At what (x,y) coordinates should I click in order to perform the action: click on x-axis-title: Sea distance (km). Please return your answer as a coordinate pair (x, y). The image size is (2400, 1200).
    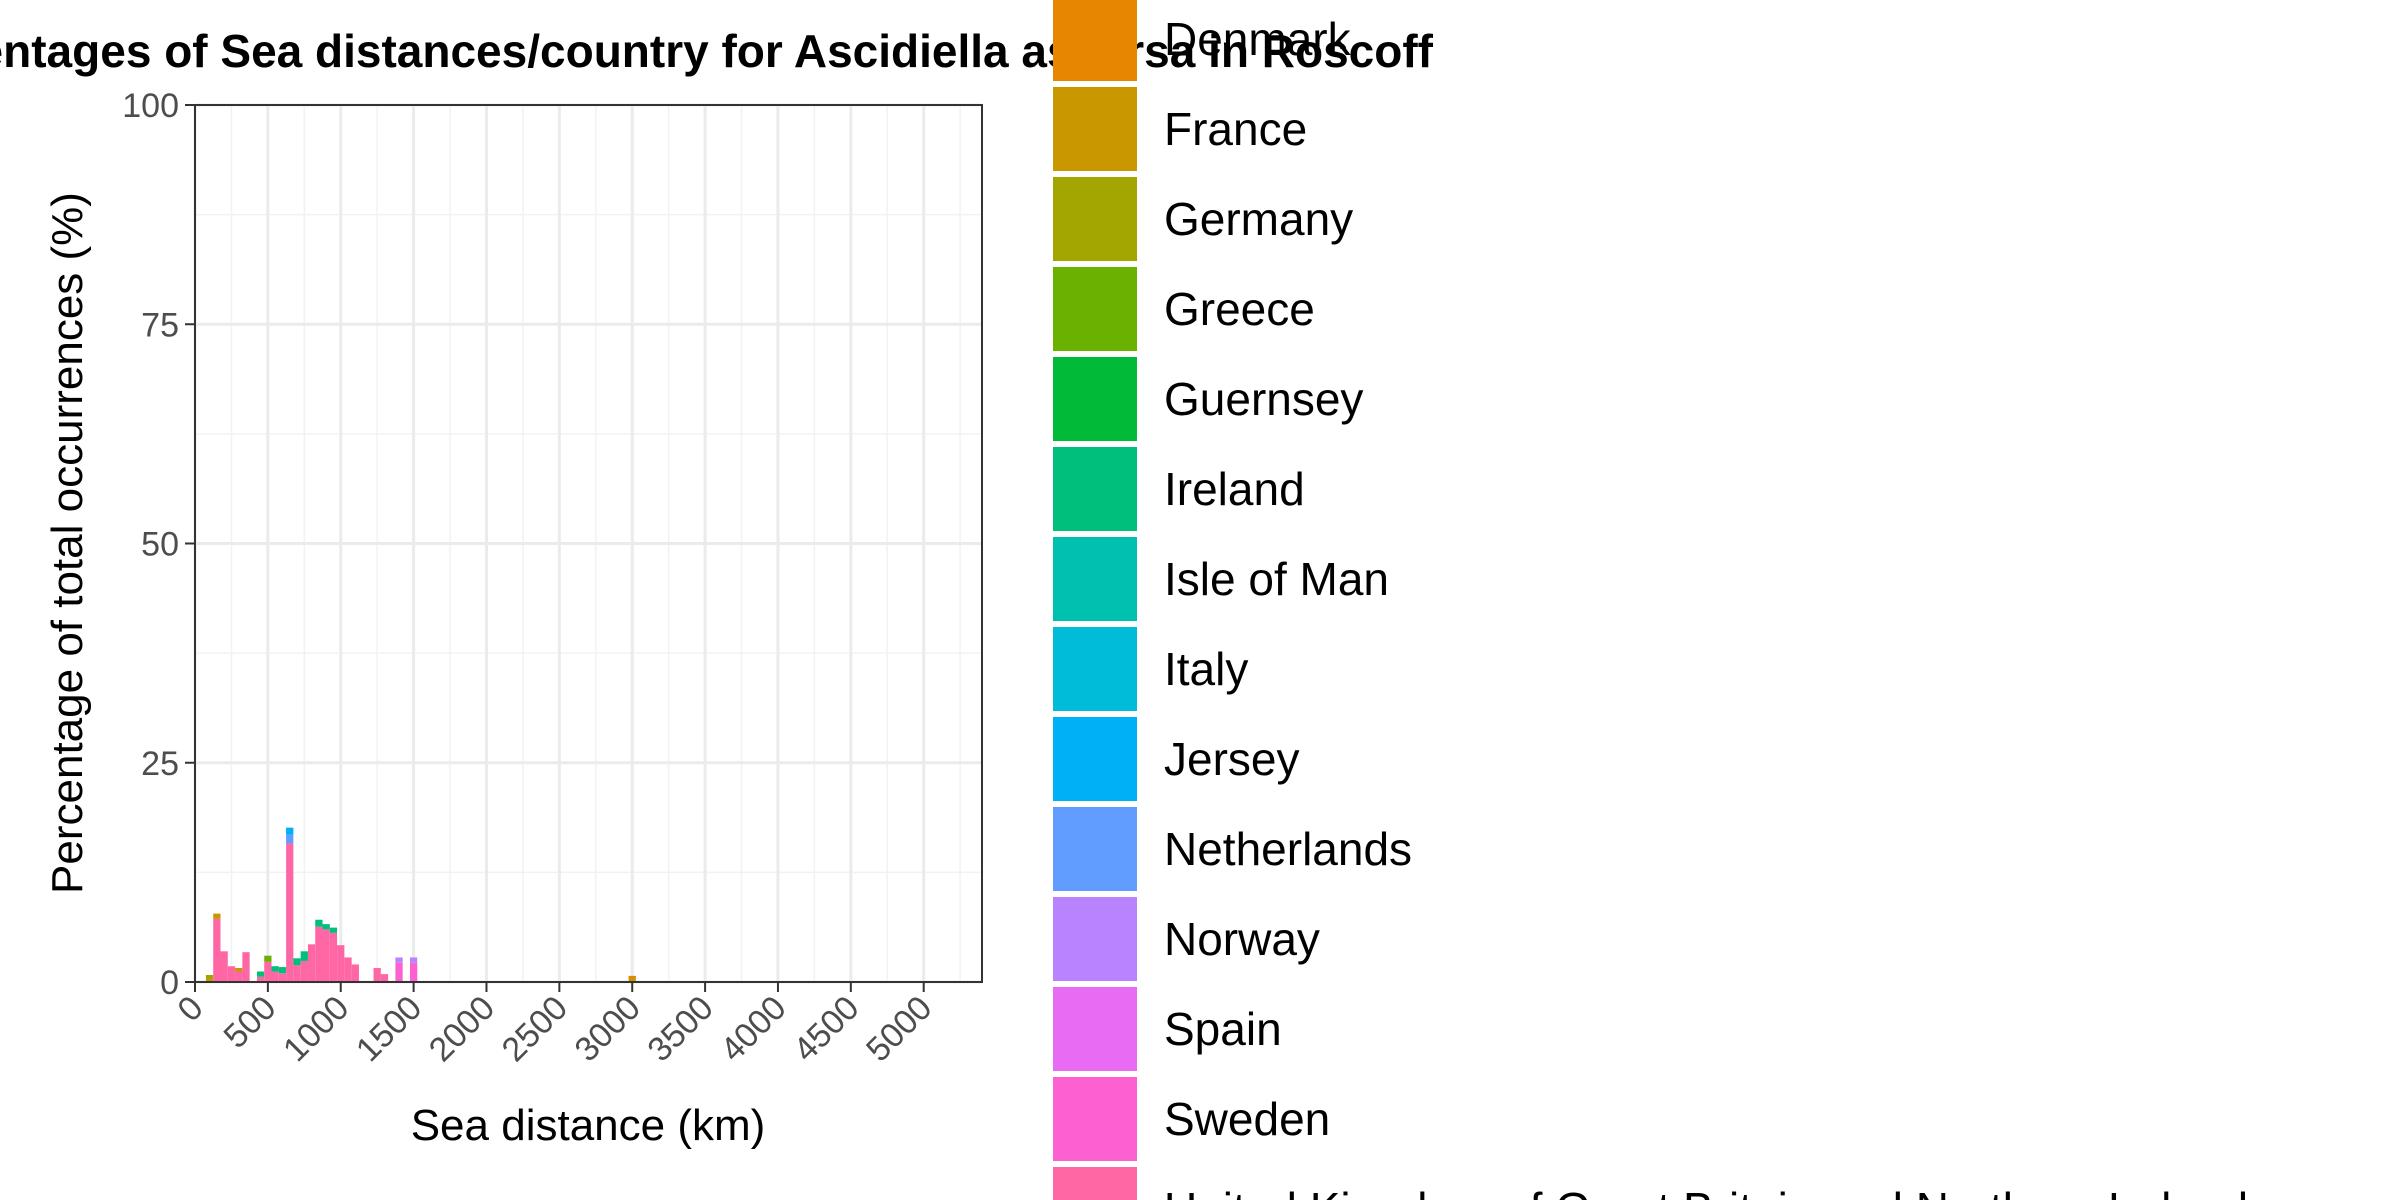
    Looking at the image, I should click on (588, 1125).